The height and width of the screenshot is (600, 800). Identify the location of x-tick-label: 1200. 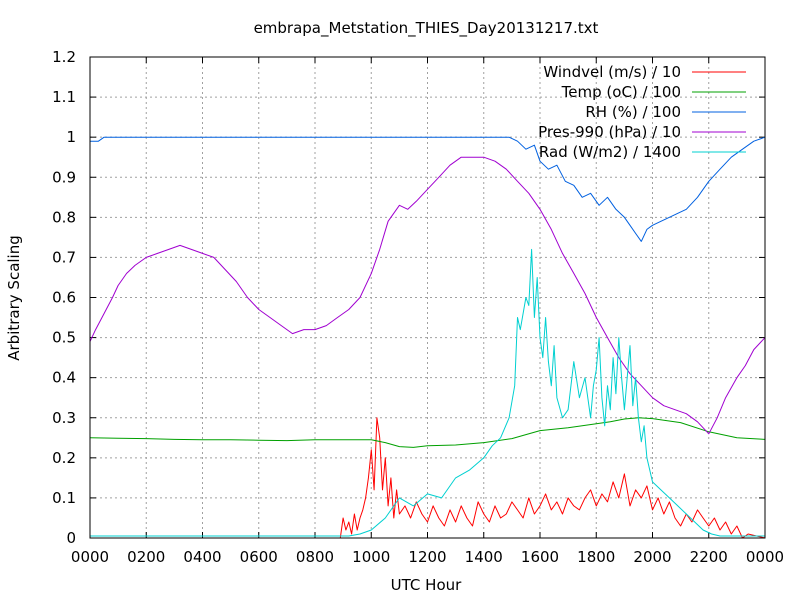
(427, 557).